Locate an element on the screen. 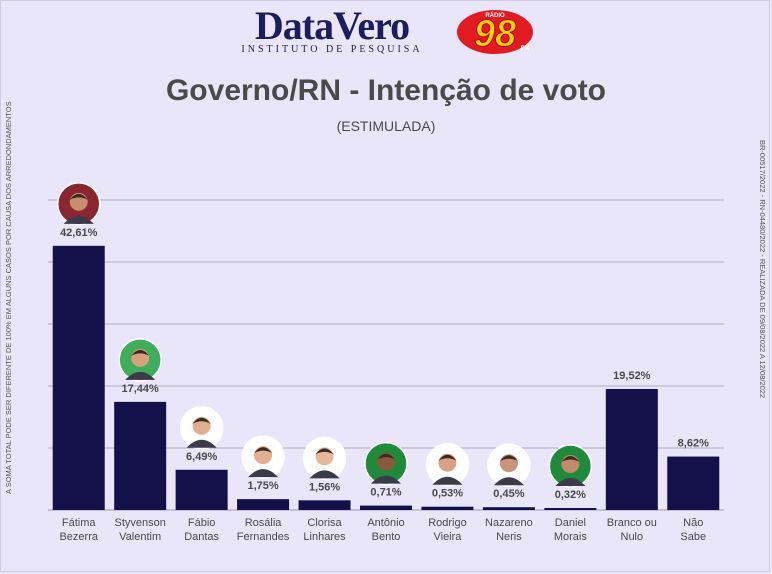 The image size is (772, 574). category-label-line: Neris is located at coordinates (509, 537).